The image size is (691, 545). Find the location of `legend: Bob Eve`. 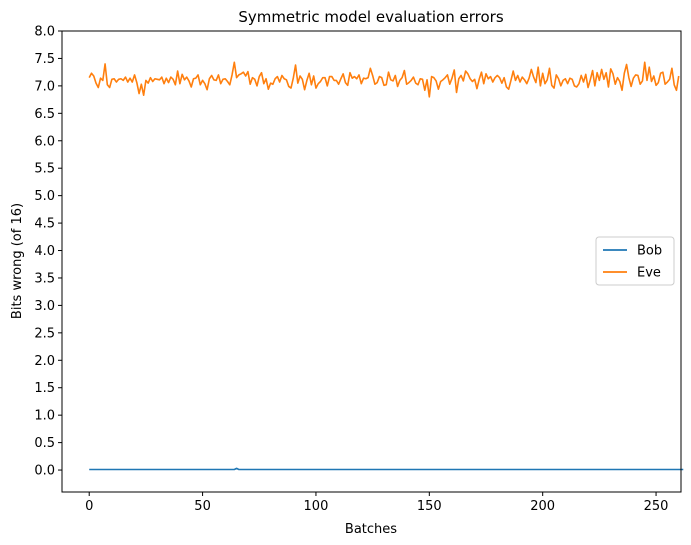

legend: Bob Eve is located at coordinates (635, 261).